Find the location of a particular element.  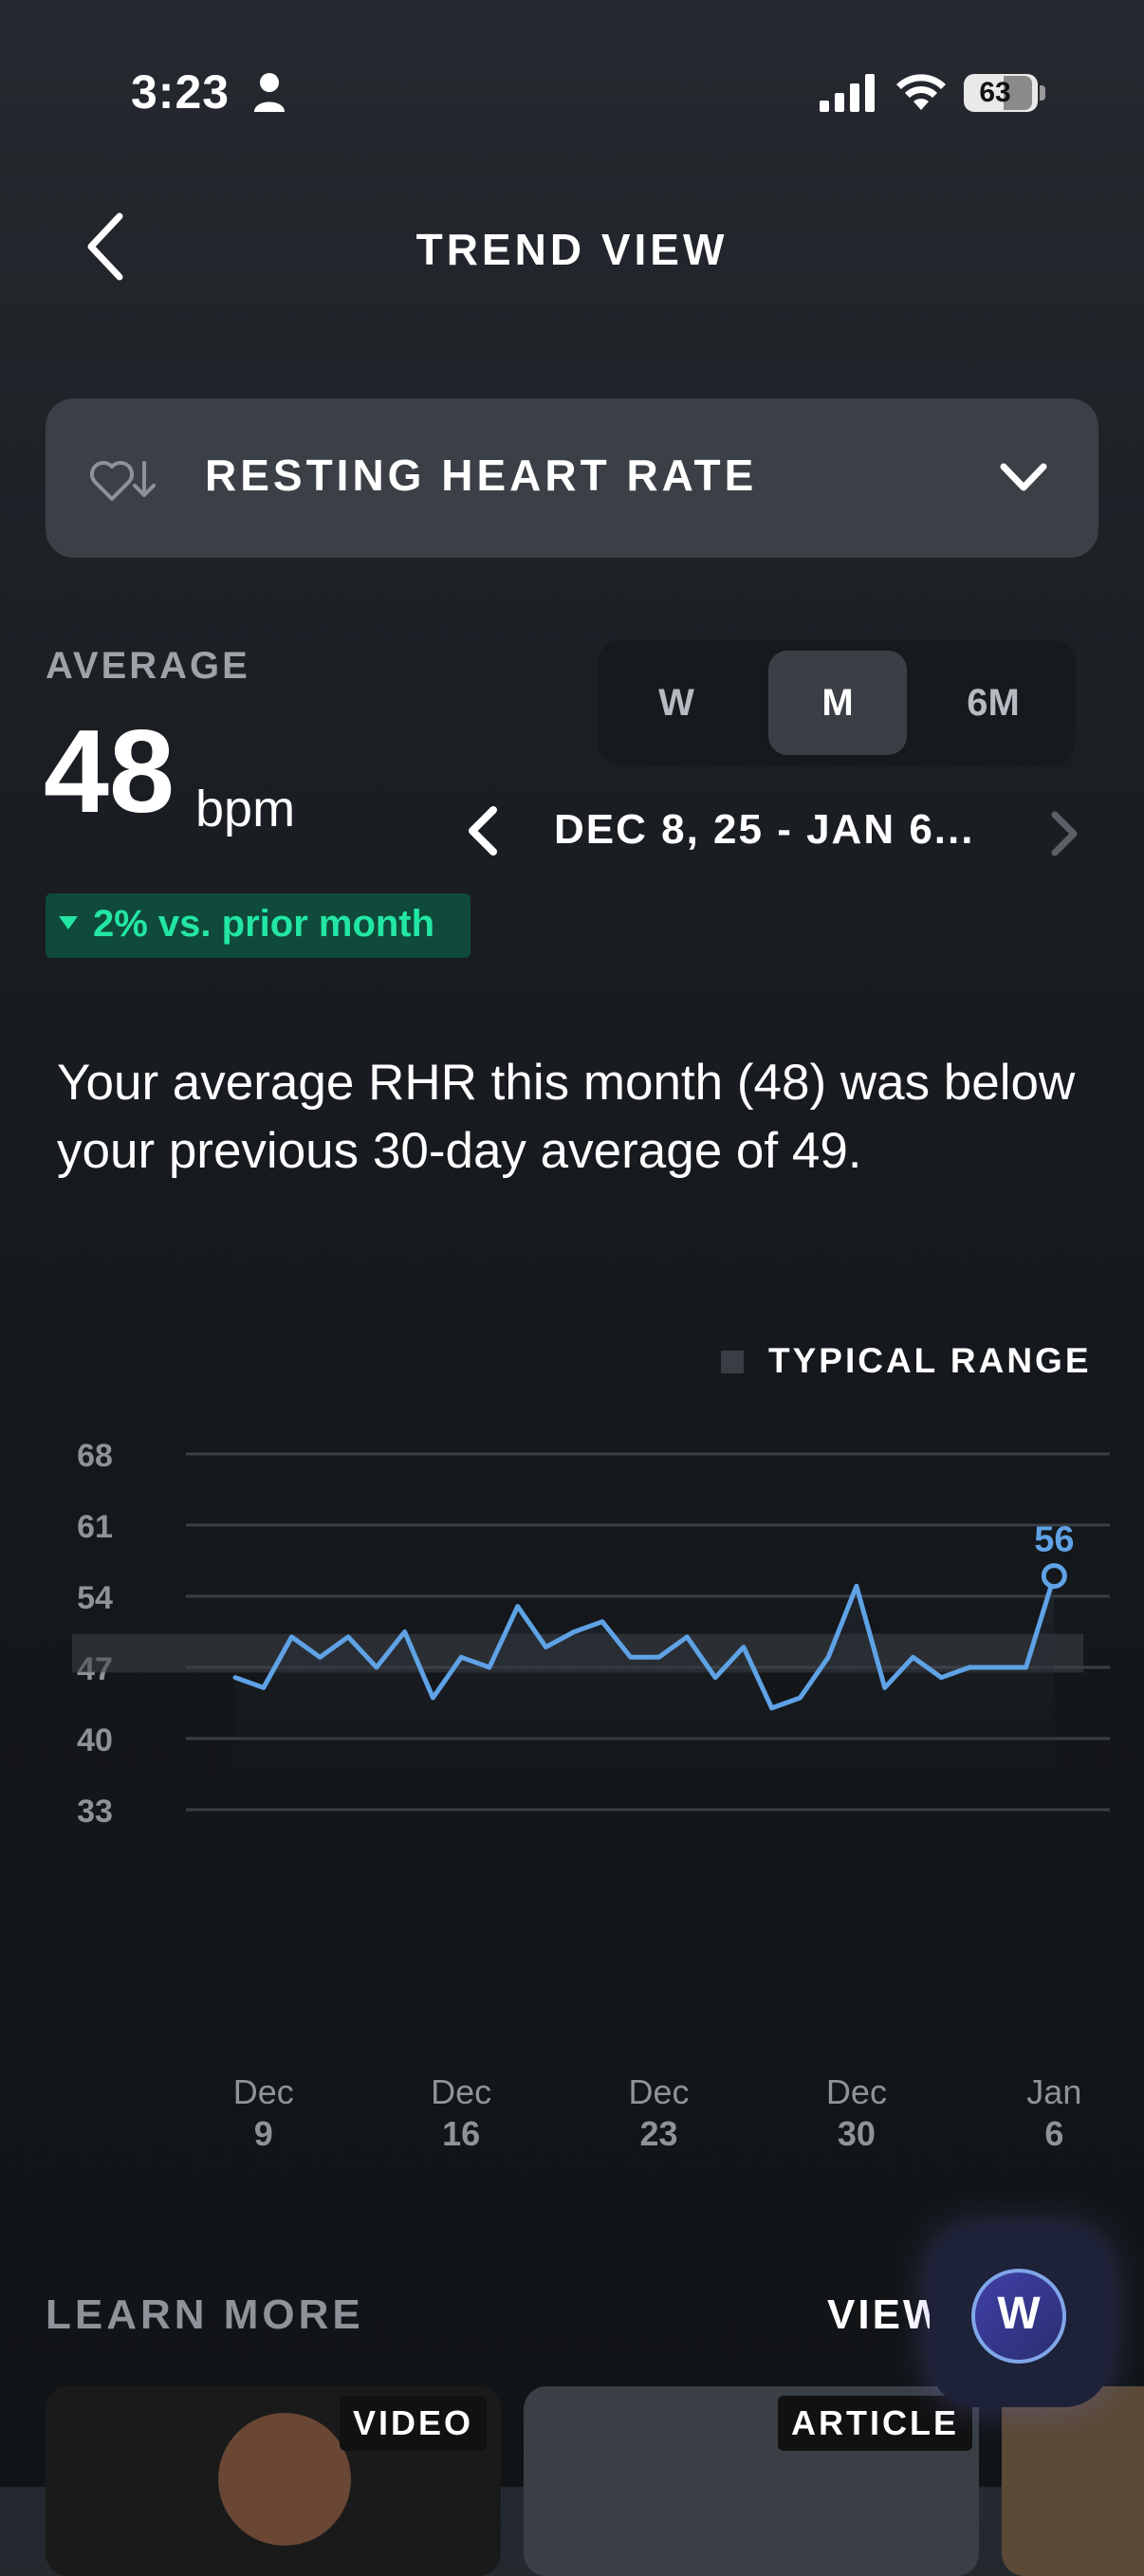

last-point-marker is located at coordinates (1054, 1576).